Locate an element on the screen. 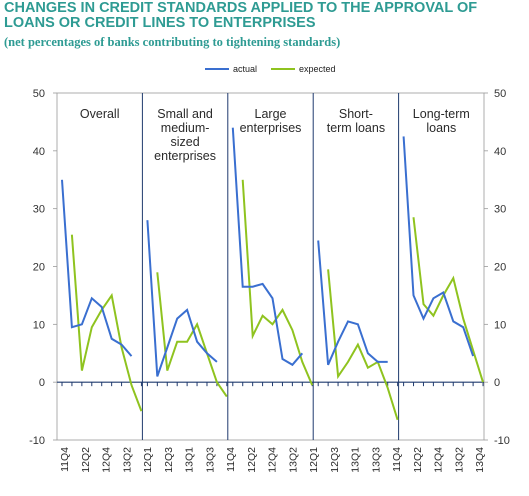 This screenshot has width=529, height=496. y-tick-label-right: 10 is located at coordinates (500, 325).